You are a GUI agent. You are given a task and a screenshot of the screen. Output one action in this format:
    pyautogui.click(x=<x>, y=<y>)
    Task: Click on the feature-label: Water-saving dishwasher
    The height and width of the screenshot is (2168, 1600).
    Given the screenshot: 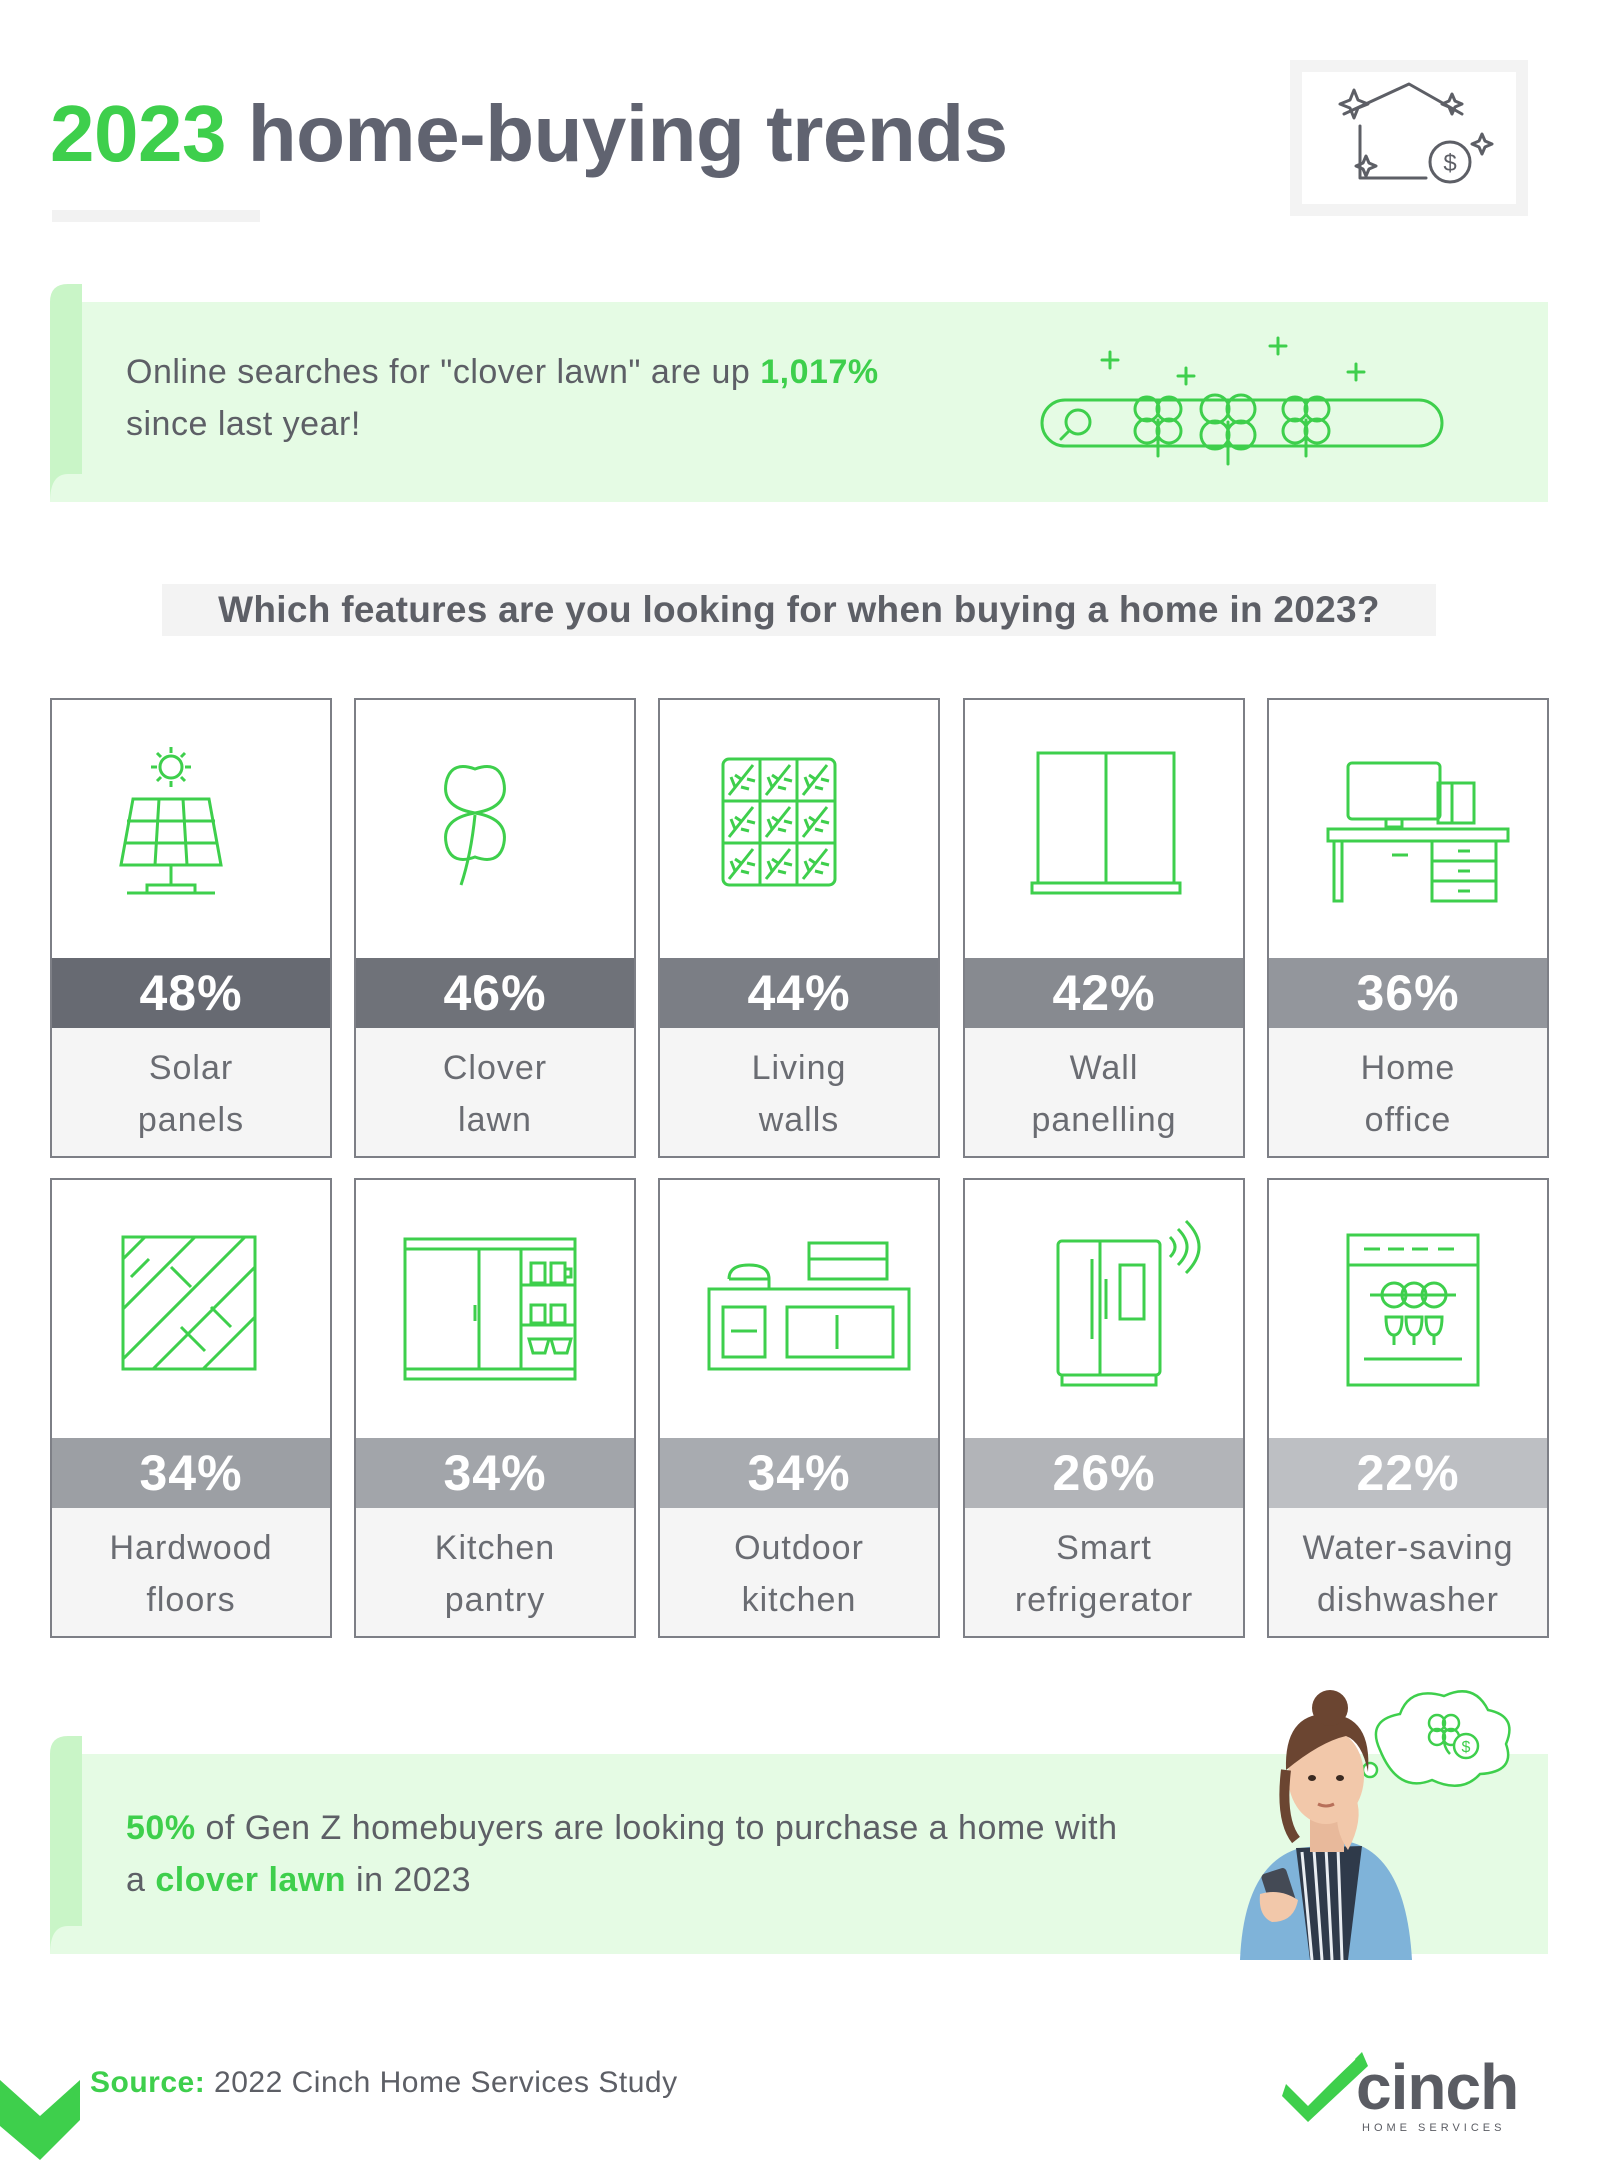 What is the action you would take?
    pyautogui.click(x=1408, y=1572)
    